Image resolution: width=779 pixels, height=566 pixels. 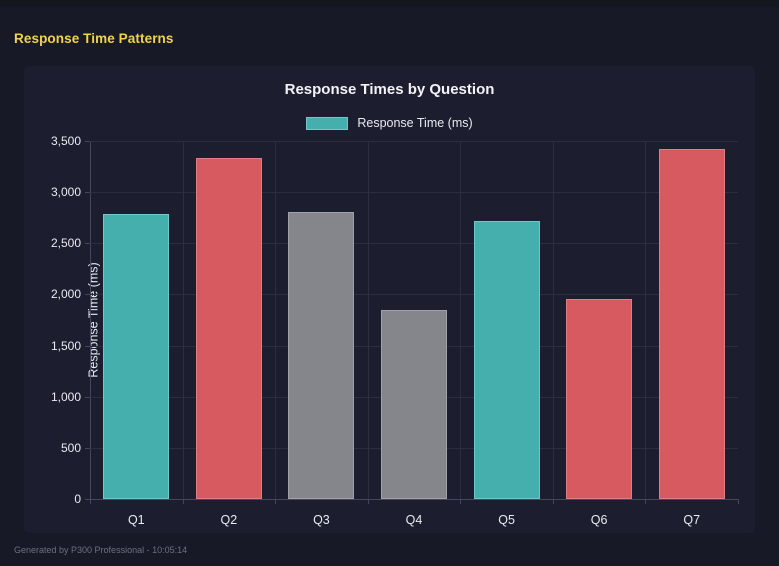 What do you see at coordinates (228, 328) in the screenshot?
I see `bar-q2` at bounding box center [228, 328].